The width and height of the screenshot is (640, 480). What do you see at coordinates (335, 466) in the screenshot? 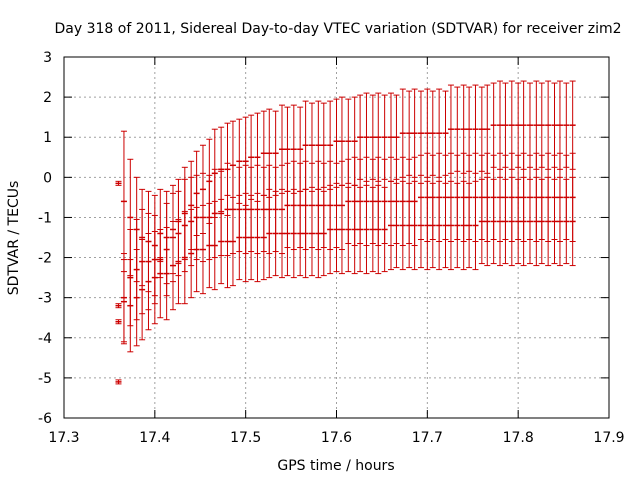
I see `x-axis-label: GPS time / hours` at bounding box center [335, 466].